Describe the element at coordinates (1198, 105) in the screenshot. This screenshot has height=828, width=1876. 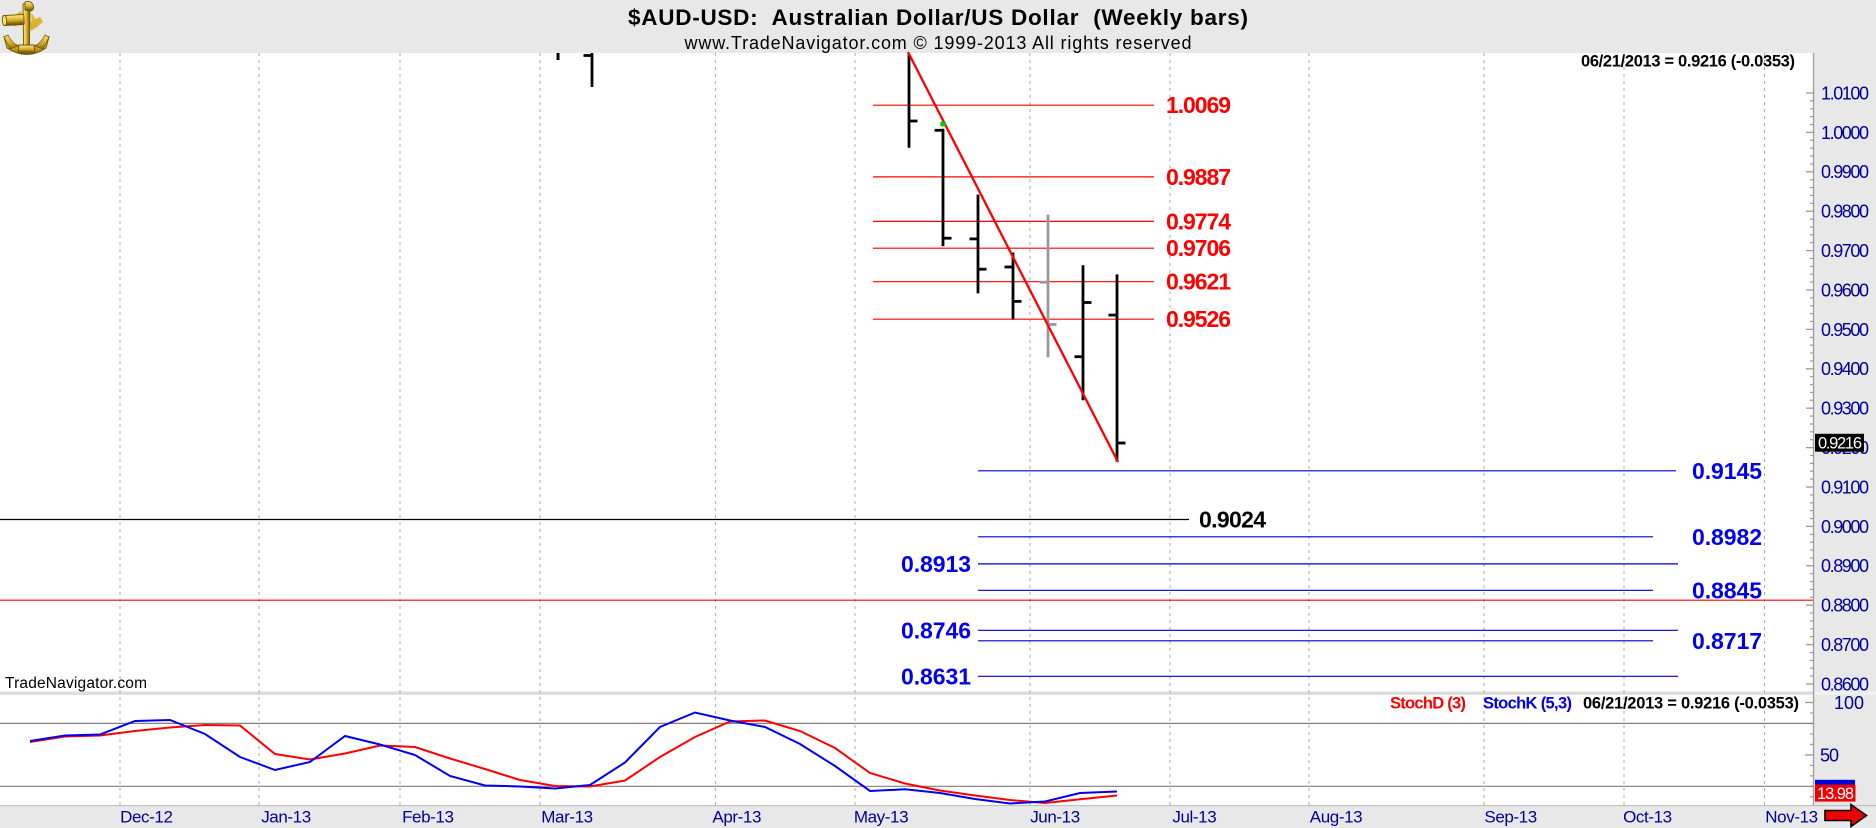
I see `svg-text: 1.0069` at that location.